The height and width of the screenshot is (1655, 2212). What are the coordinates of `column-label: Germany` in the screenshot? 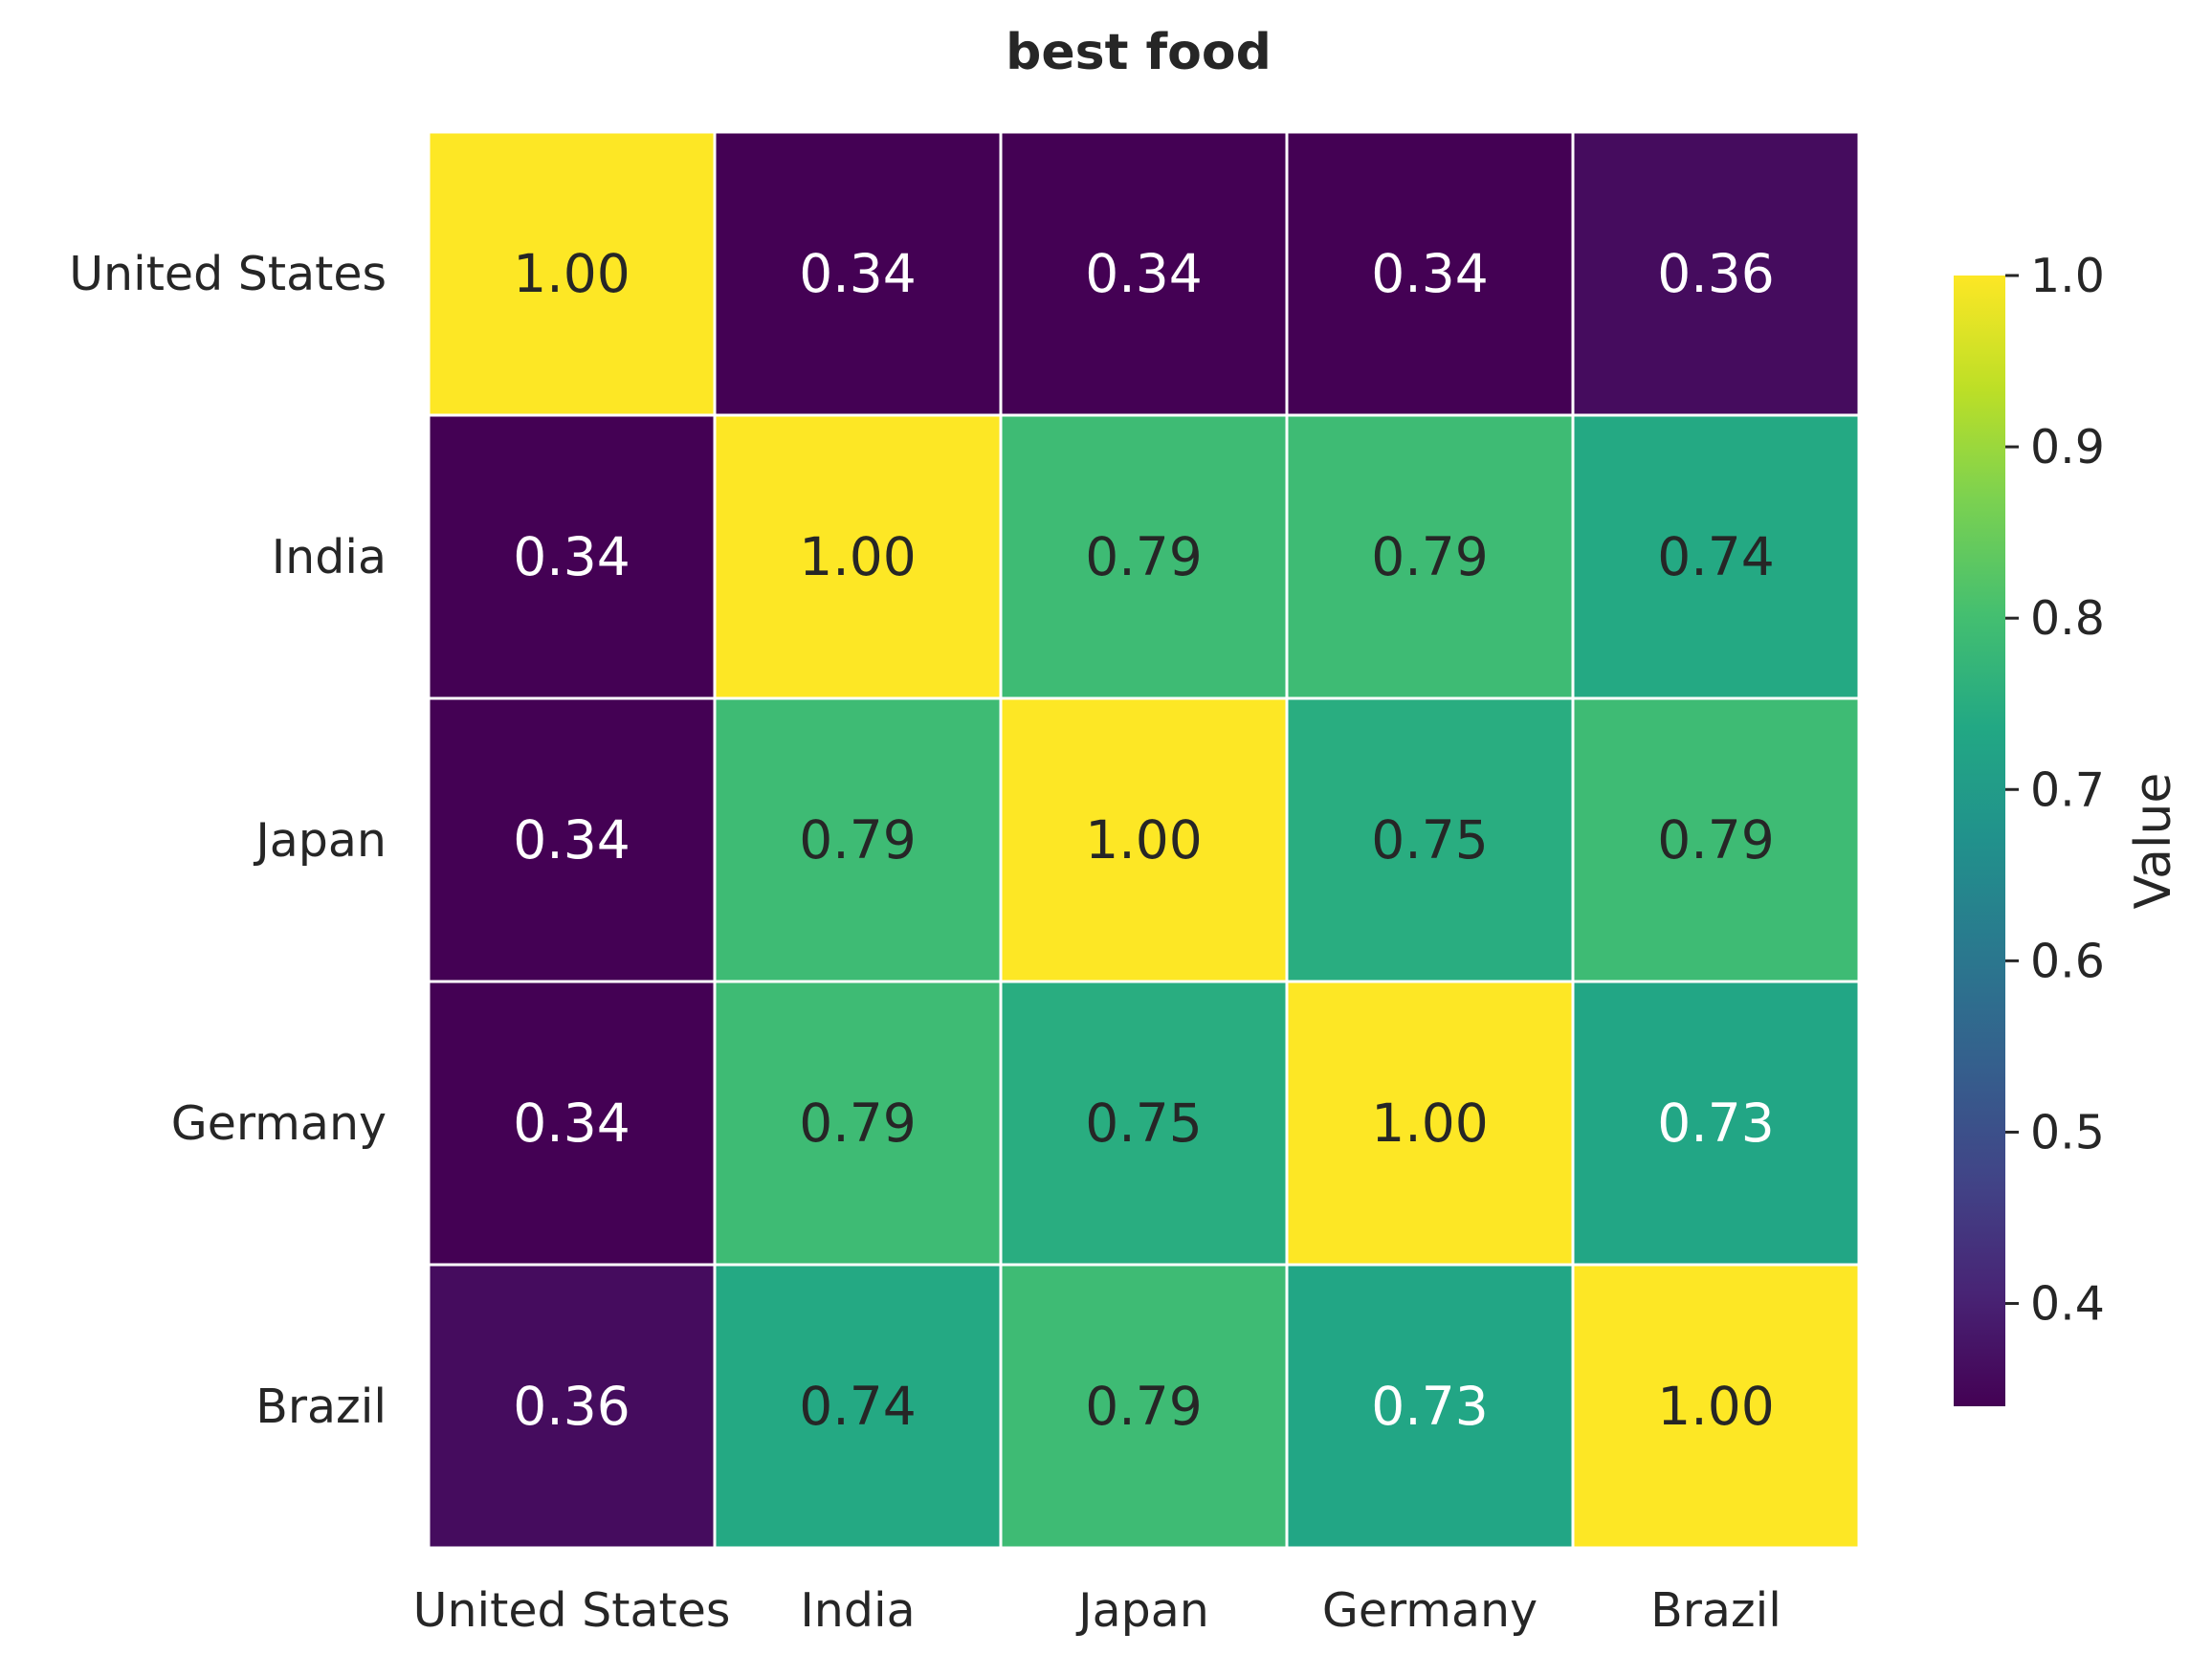 It's located at (1429, 1610).